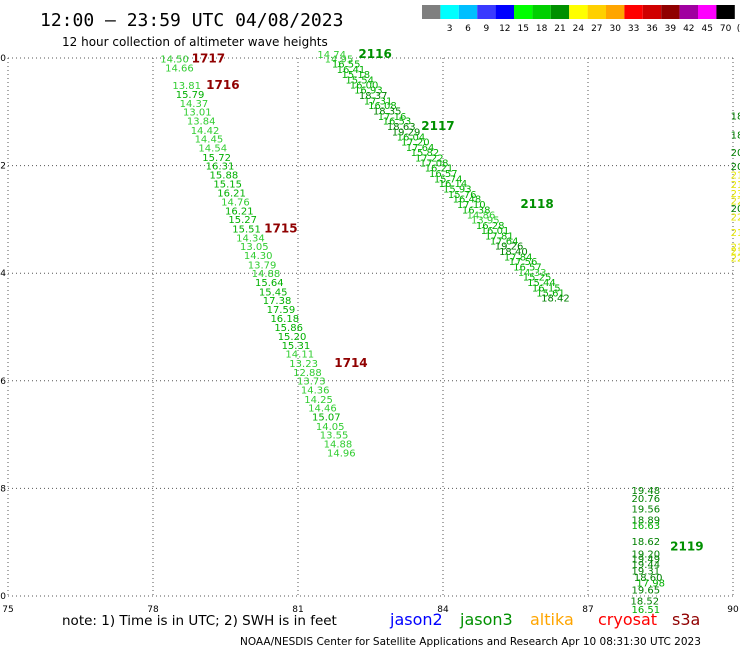 The width and height of the screenshot is (740, 650). I want to click on satellite-name: jason2, so click(416, 619).